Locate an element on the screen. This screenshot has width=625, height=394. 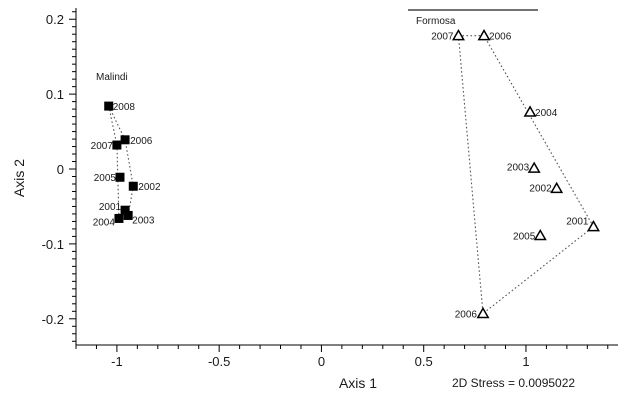
stress-annotation: 2D Stress = 0.0095022 is located at coordinates (513, 383).